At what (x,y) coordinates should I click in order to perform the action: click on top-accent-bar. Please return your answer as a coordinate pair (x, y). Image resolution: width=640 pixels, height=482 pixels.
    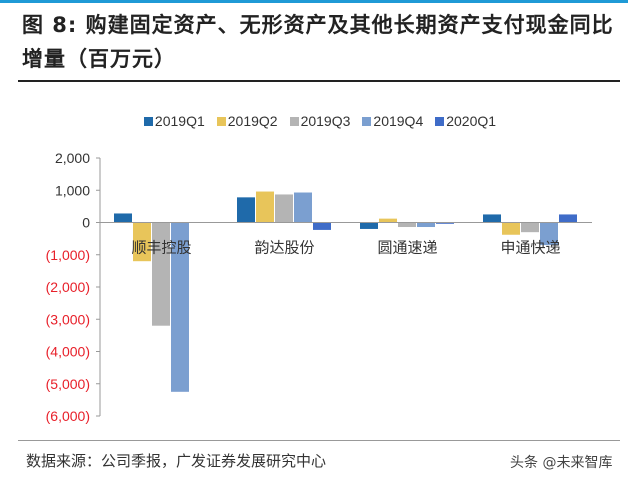
    Looking at the image, I should click on (314, 1).